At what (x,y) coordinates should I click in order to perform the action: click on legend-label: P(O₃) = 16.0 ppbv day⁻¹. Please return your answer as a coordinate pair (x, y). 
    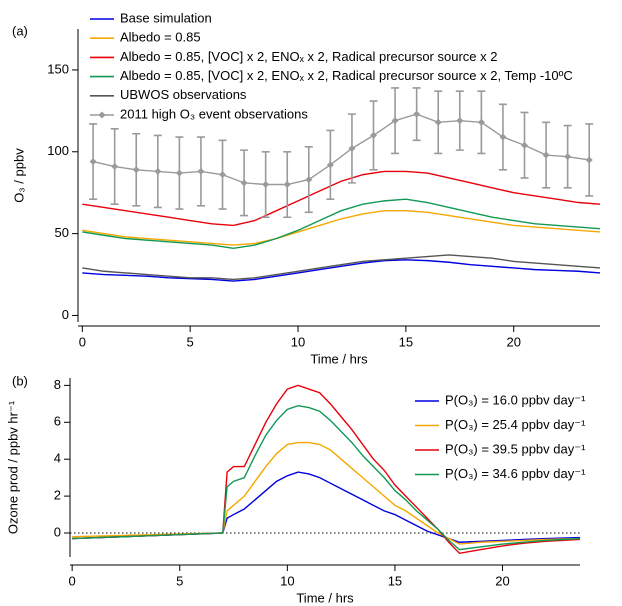
    Looking at the image, I should click on (515, 399).